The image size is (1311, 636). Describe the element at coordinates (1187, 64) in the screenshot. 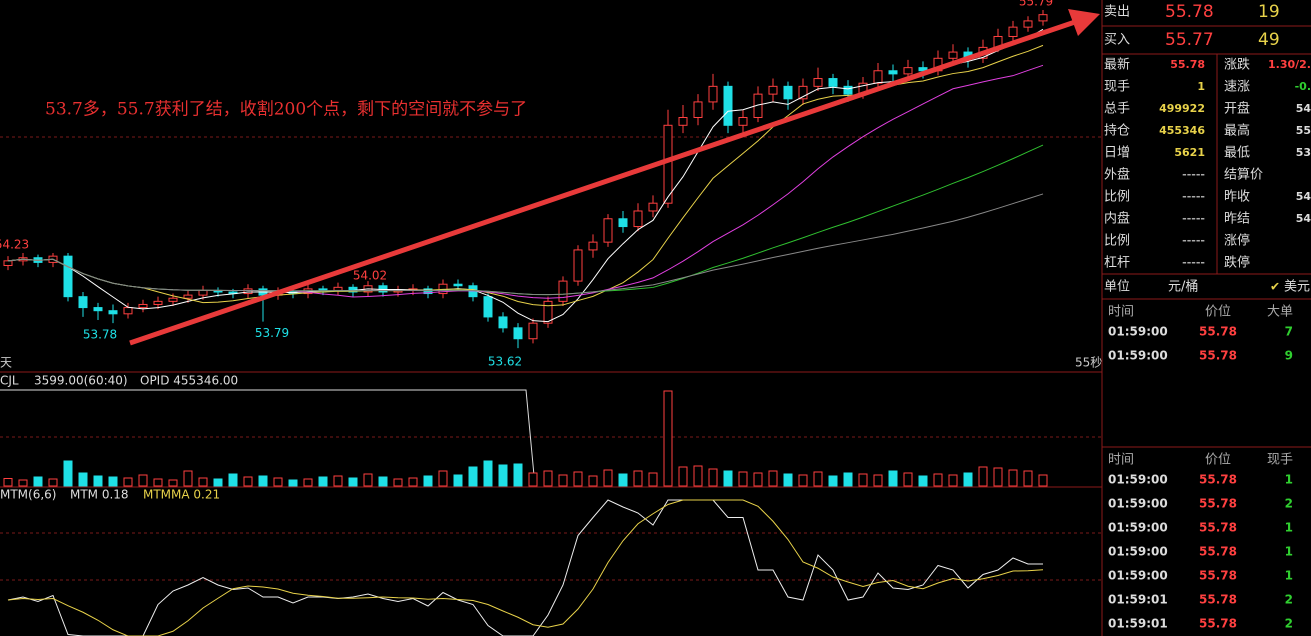

I see `quote-value: 55.78` at that location.